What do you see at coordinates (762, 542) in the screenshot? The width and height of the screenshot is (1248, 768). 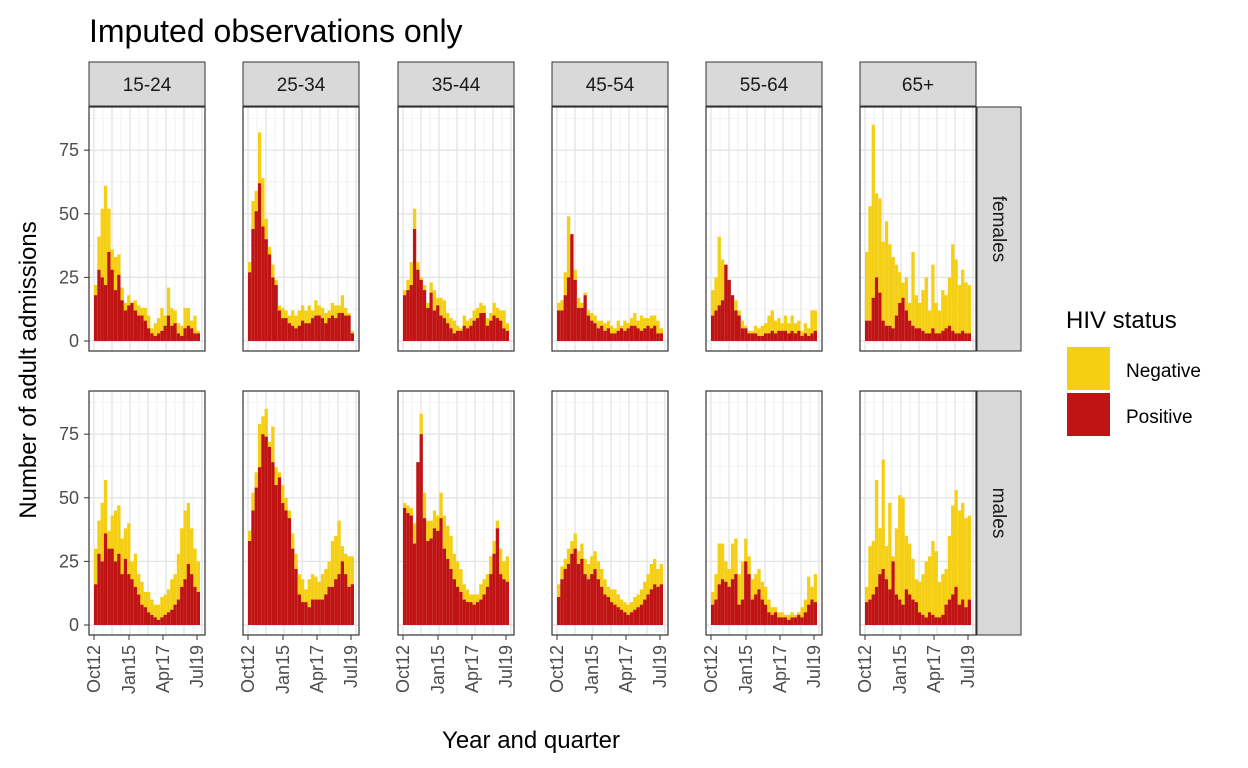 I see `panel-males-55-64: Oct12 Jan15 Apr17 Jul19` at bounding box center [762, 542].